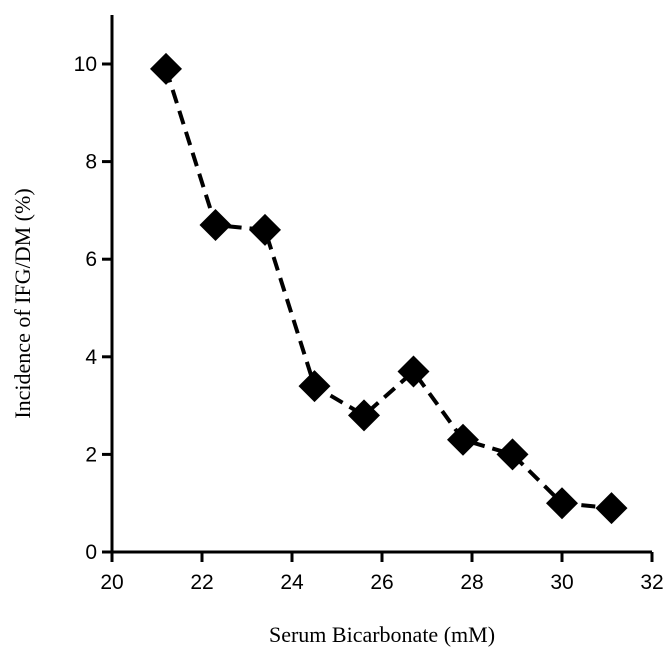 Image resolution: width=665 pixels, height=651 pixels. I want to click on y-tick-label: 8, so click(91, 162).